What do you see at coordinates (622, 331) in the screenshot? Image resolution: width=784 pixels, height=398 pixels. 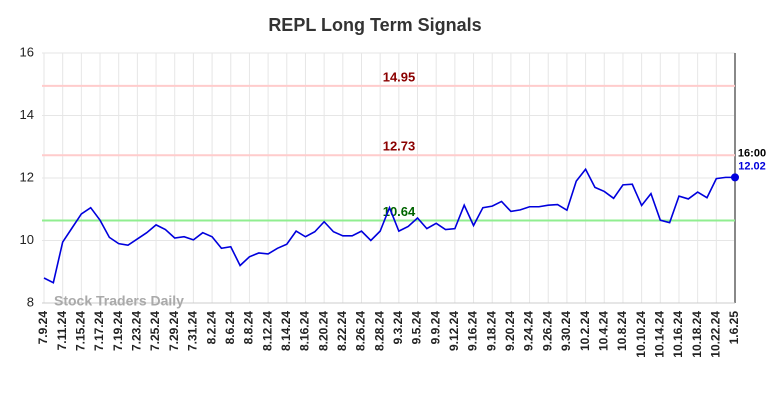 I see `x-tick-label: 10.8.24` at bounding box center [622, 331].